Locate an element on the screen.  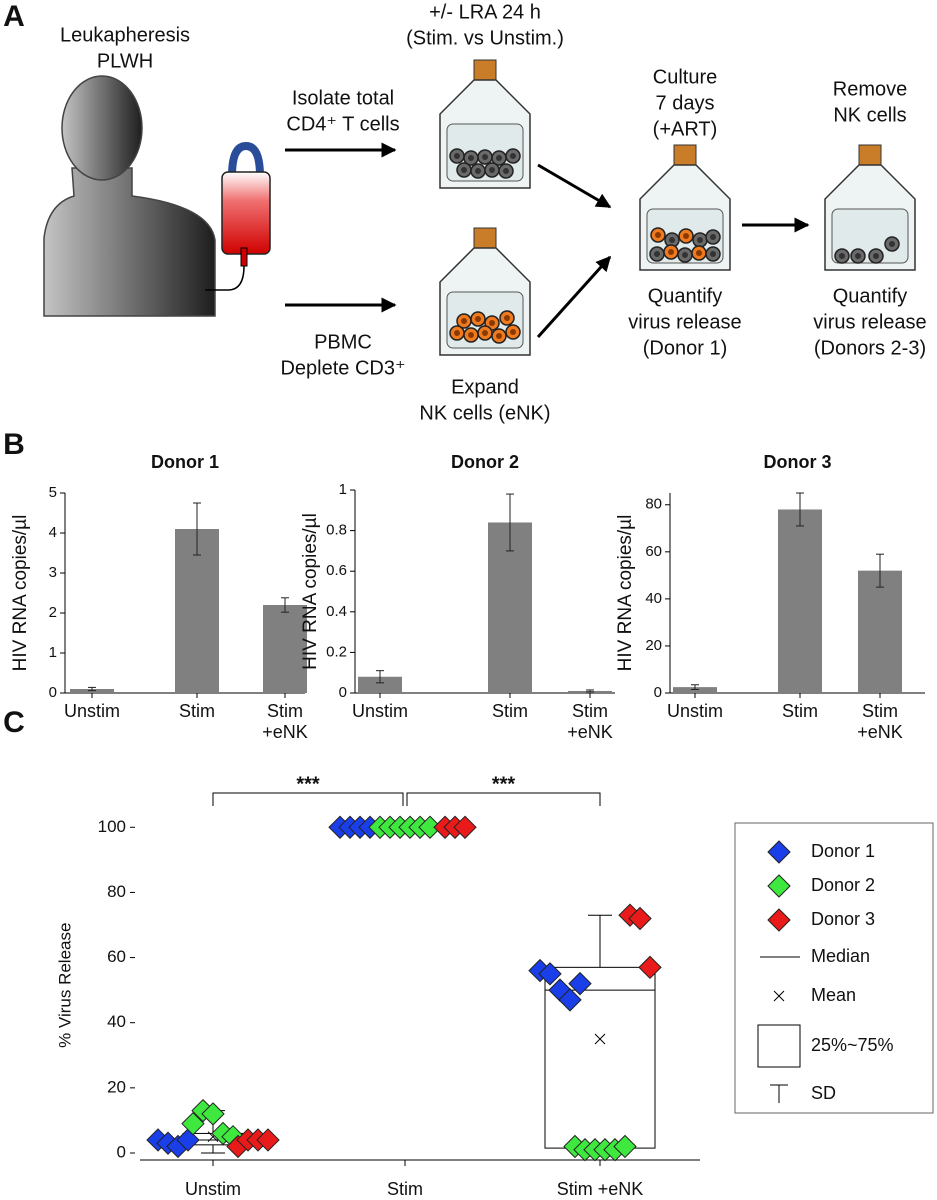
y-axis-label: % Virus Release is located at coordinates (64, 985).